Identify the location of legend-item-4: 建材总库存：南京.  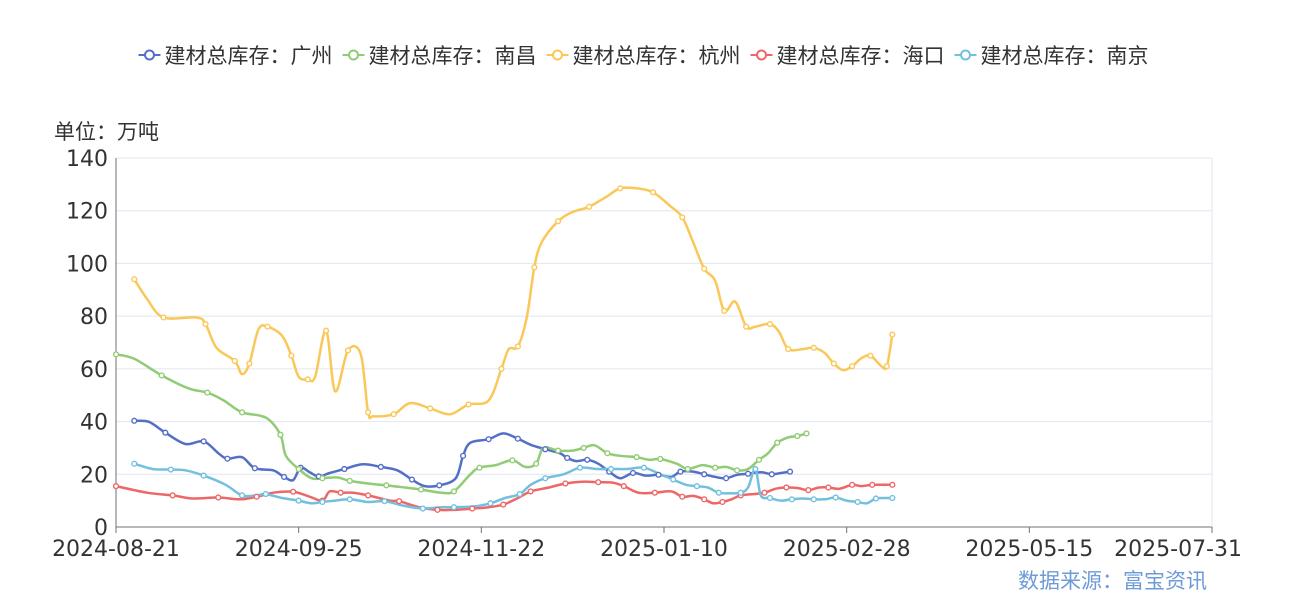
(1051, 56).